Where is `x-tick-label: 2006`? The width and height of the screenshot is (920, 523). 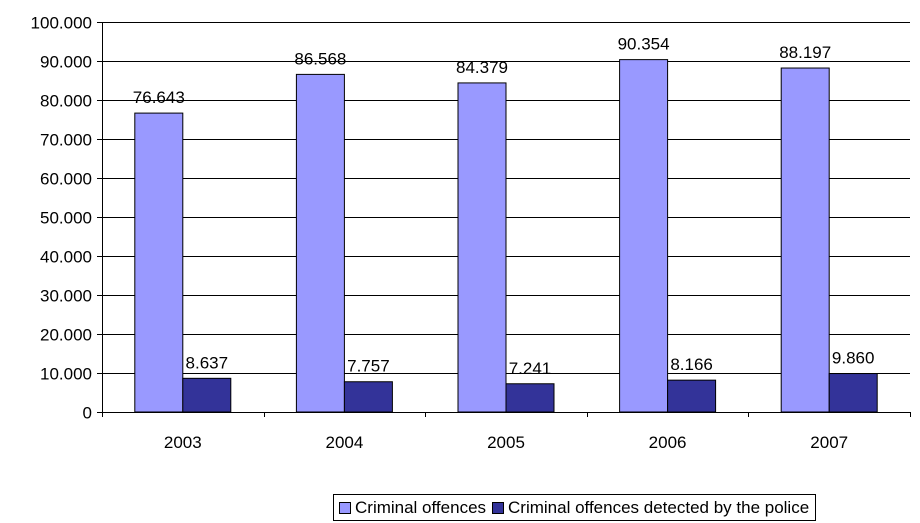
x-tick-label: 2006 is located at coordinates (668, 442).